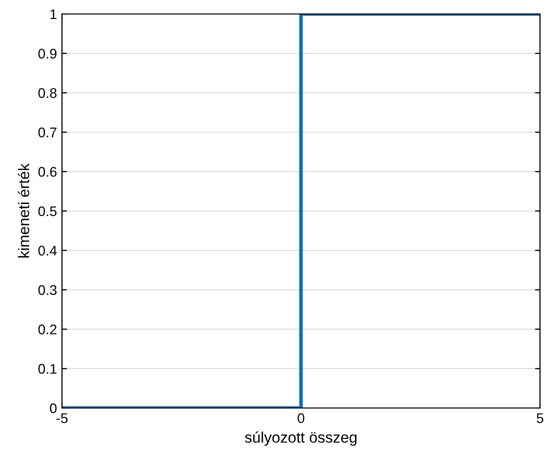 Image resolution: width=560 pixels, height=459 pixels. I want to click on y-tick-label: 1, so click(53, 14).